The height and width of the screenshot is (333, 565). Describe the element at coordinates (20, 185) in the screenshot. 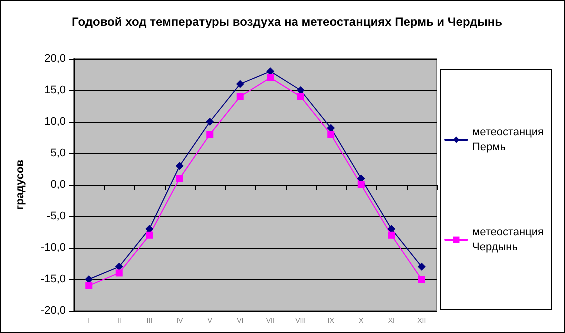

I see `y-axis-title: градусов` at that location.